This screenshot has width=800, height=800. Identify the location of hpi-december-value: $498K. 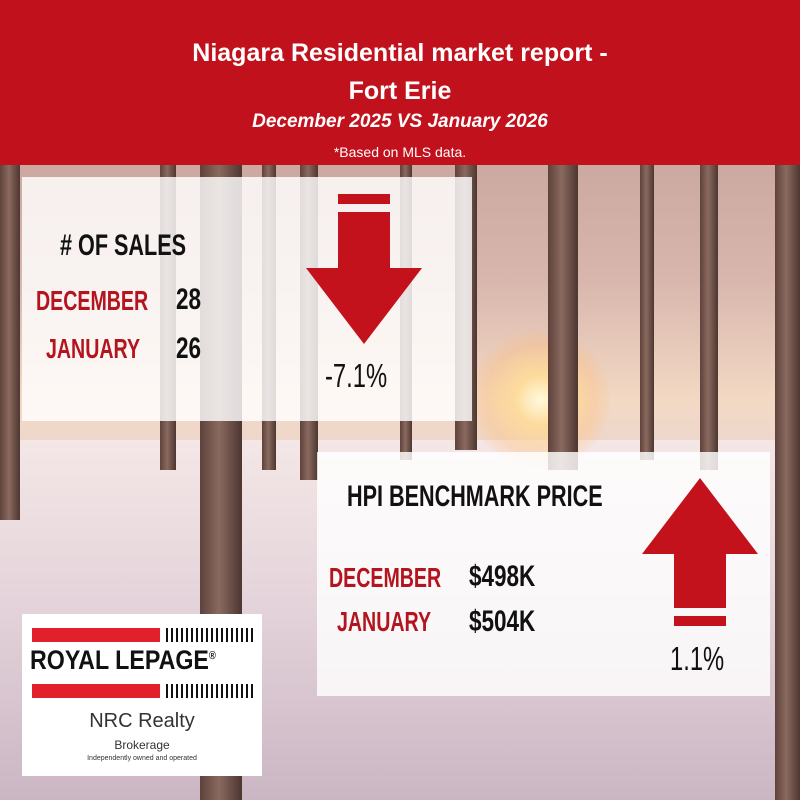
(502, 576).